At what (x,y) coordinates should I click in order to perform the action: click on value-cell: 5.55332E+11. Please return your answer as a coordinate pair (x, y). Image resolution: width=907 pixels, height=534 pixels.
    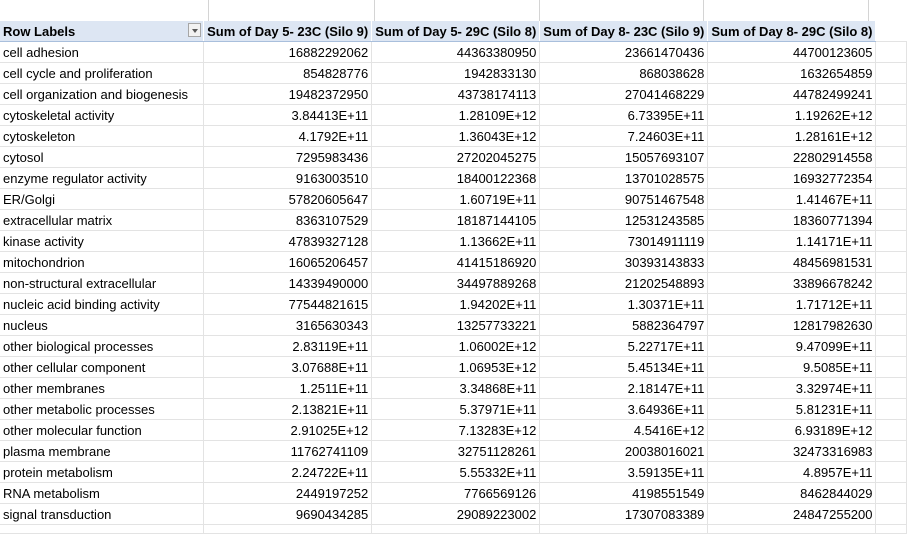
    Looking at the image, I should click on (456, 472).